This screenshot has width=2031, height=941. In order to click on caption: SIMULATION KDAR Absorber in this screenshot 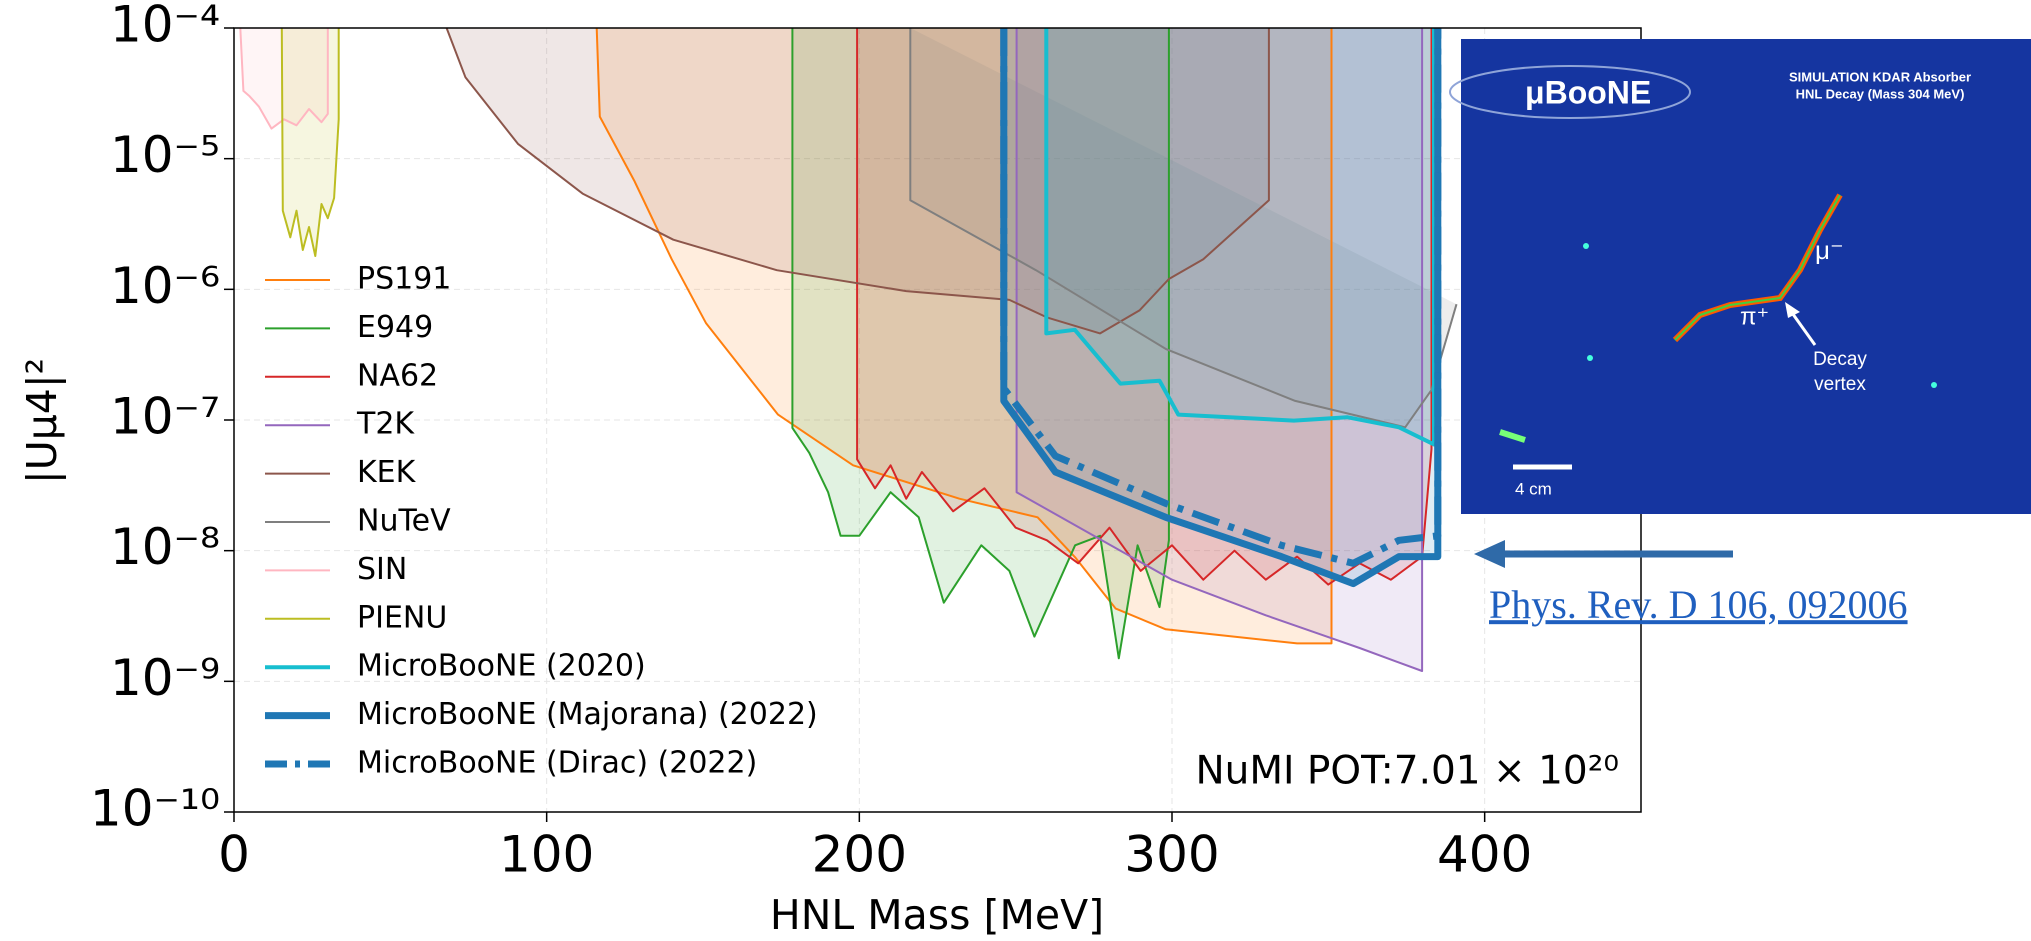, I will do `click(1880, 76)`.